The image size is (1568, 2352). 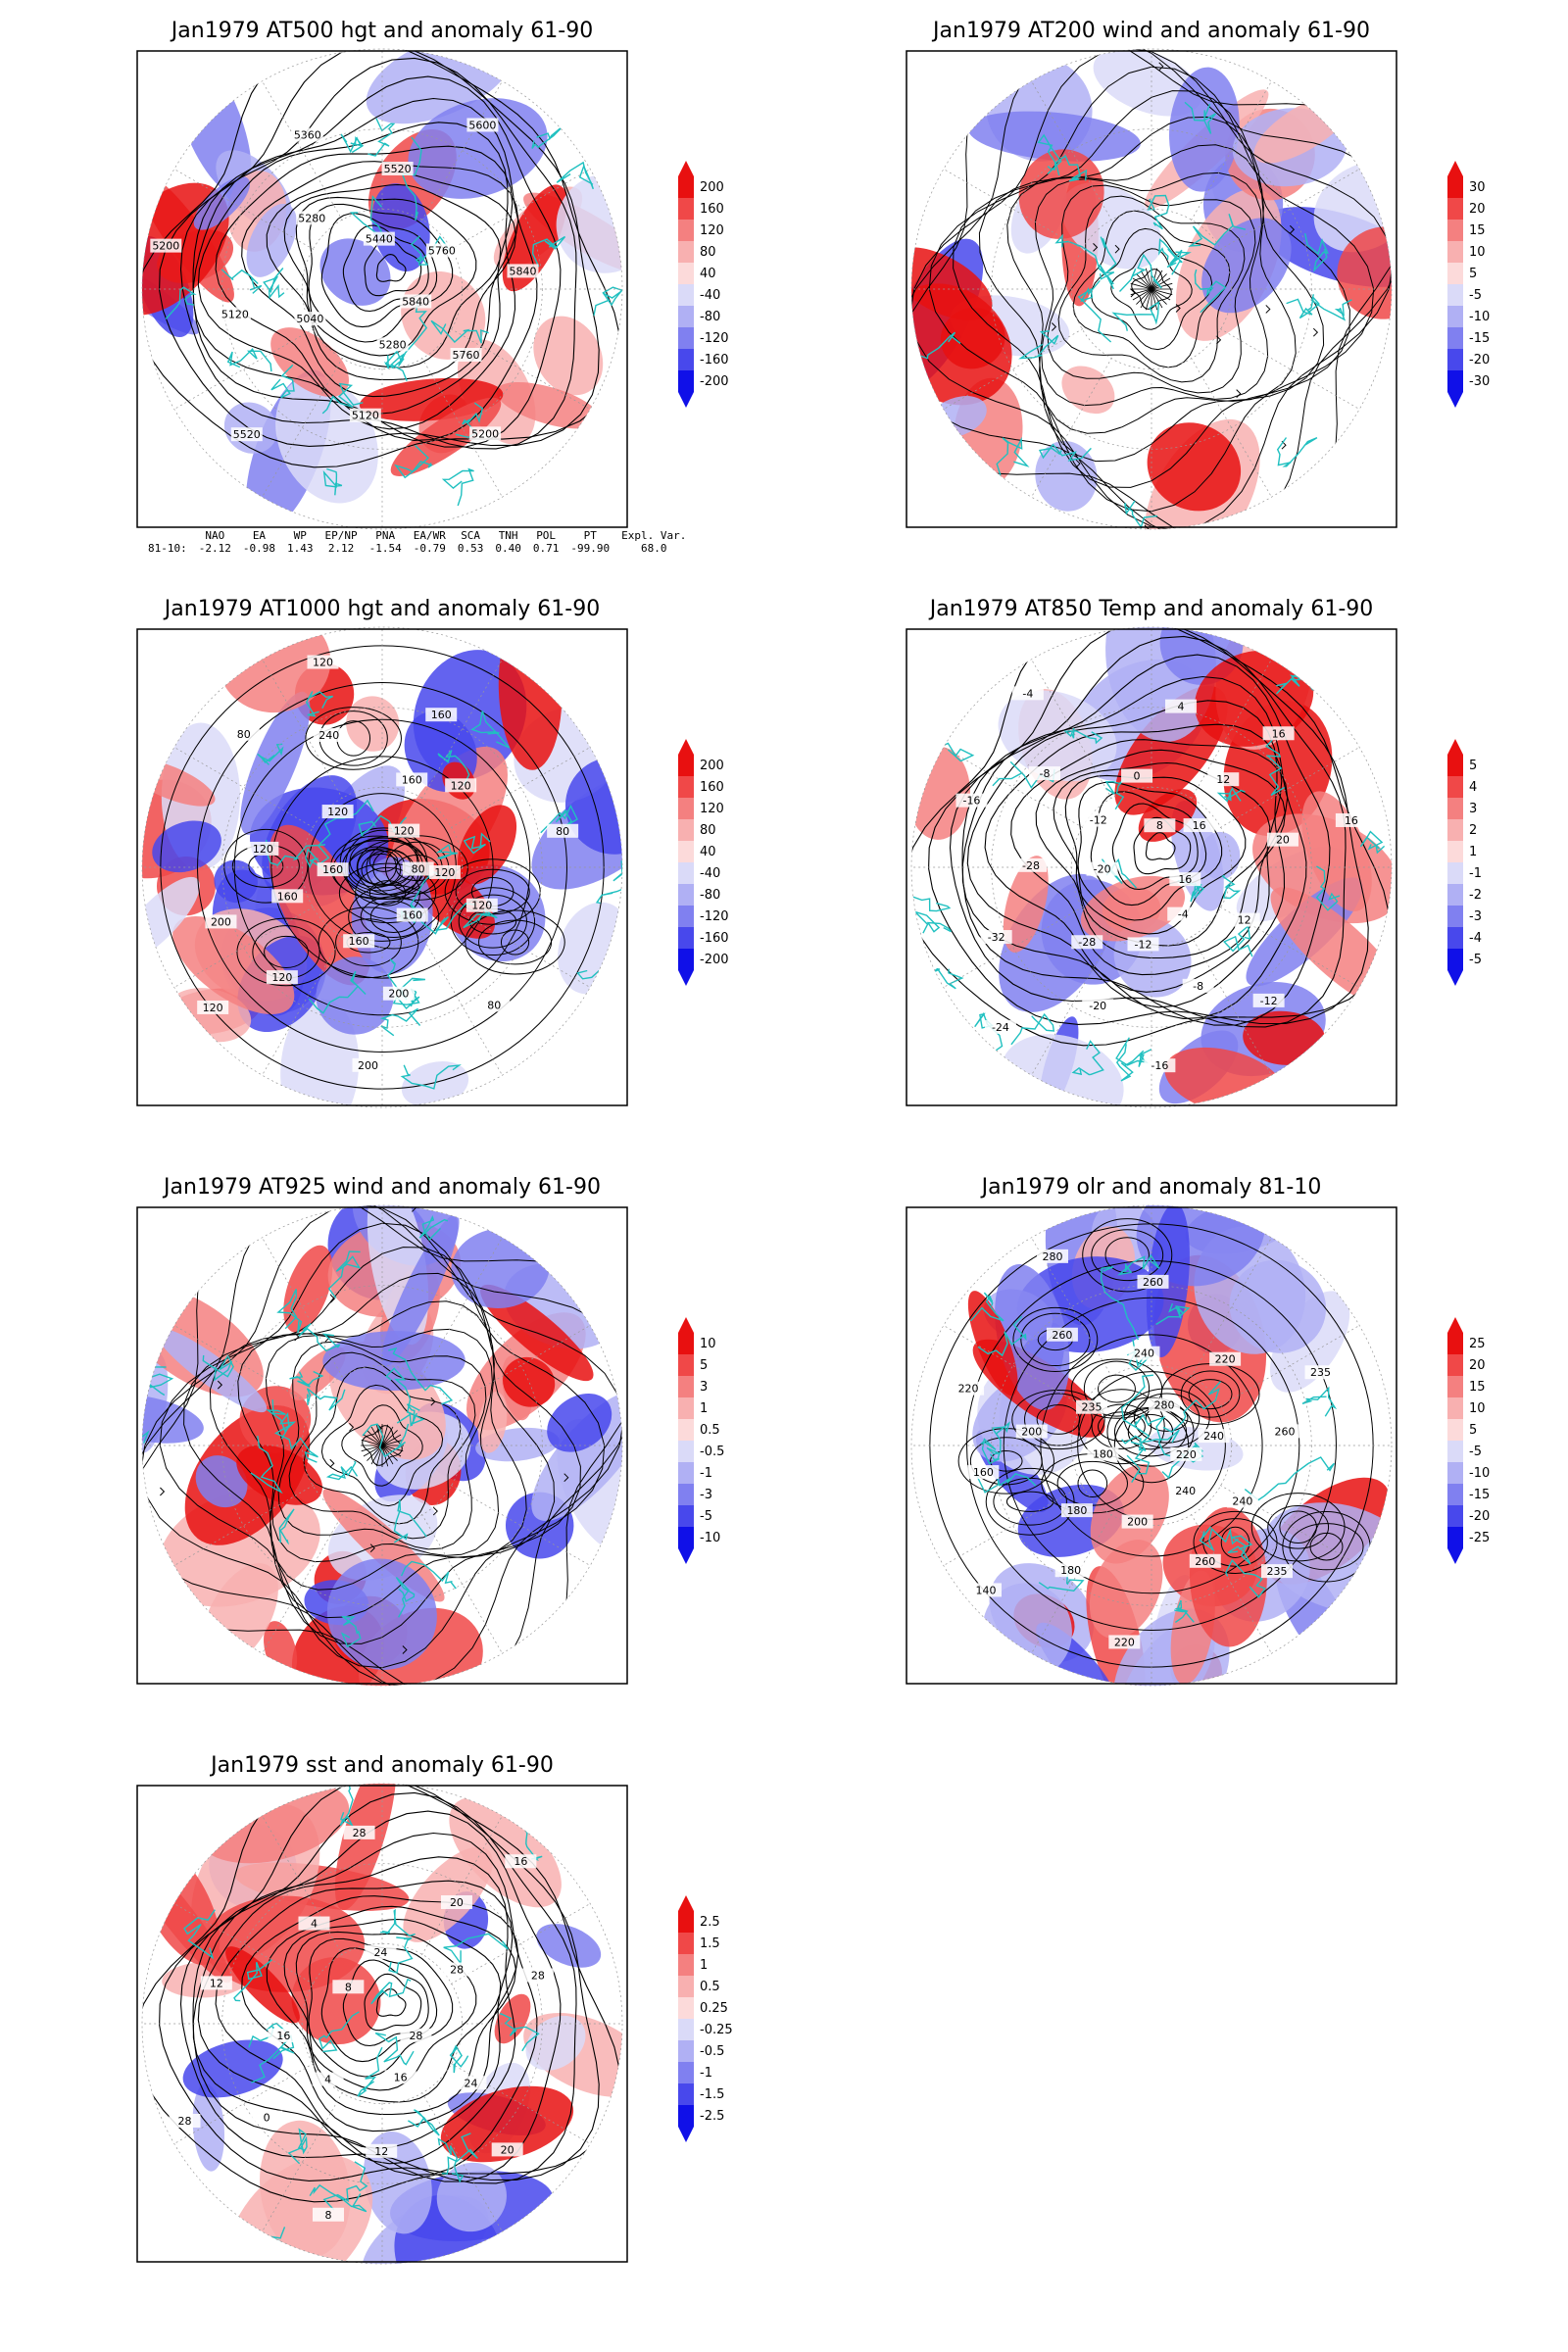 What do you see at coordinates (714, 916) in the screenshot?
I see `colorbar-label: -120` at bounding box center [714, 916].